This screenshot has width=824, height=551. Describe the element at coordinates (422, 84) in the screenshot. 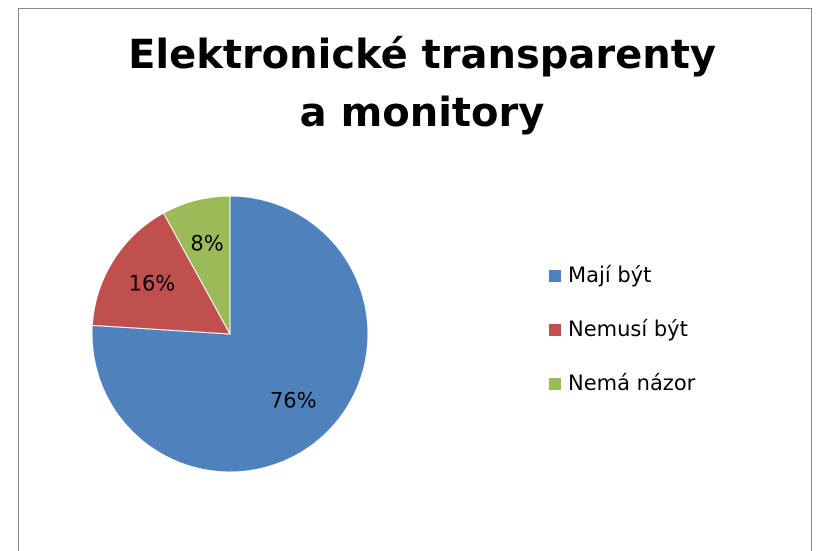

I see `chart-title: Elektronické transparenty a monitory` at that location.